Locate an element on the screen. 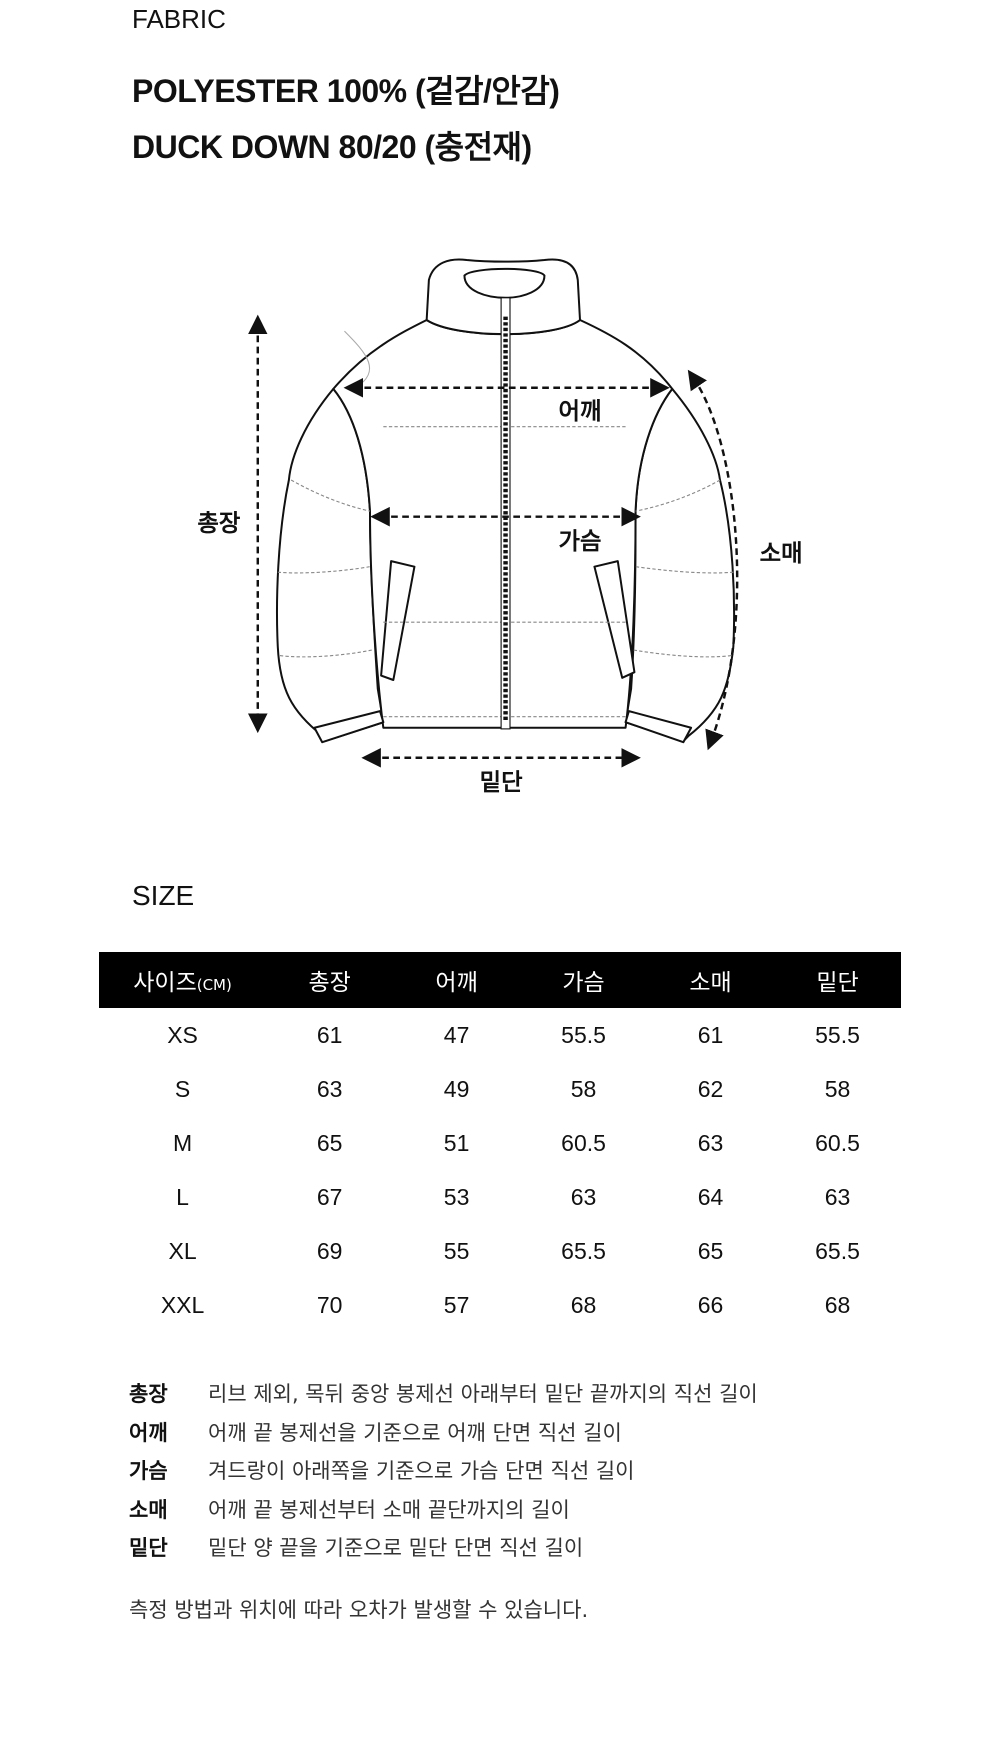 Image resolution: width=1000 pixels, height=1741 pixels. legend-description: 어깨 끝 봉제선을 기준으로 어깨 단면 직선 길이 is located at coordinates (415, 1432).